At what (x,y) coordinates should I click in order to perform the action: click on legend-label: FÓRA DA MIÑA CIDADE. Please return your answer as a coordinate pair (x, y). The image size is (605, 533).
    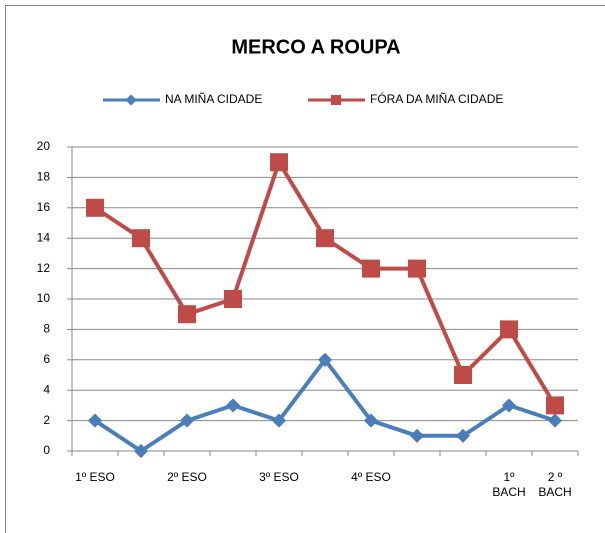
    Looking at the image, I should click on (436, 98).